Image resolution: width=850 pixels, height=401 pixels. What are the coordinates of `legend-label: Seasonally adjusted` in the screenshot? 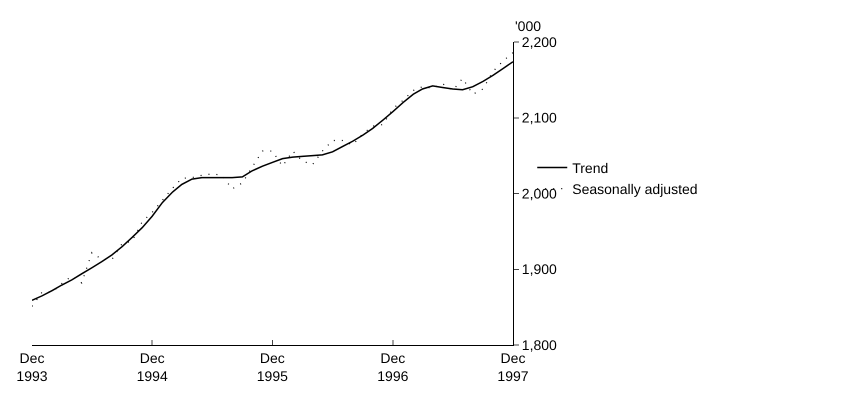 It's located at (635, 189).